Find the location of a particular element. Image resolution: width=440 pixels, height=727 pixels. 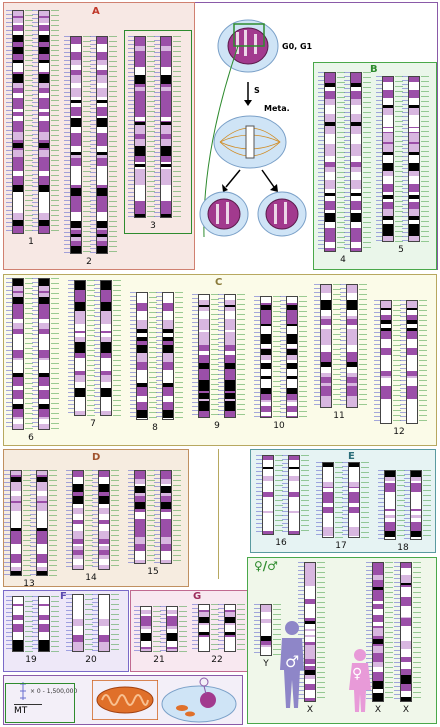

female-symbol: ♀ is located at coordinates (357, 674).